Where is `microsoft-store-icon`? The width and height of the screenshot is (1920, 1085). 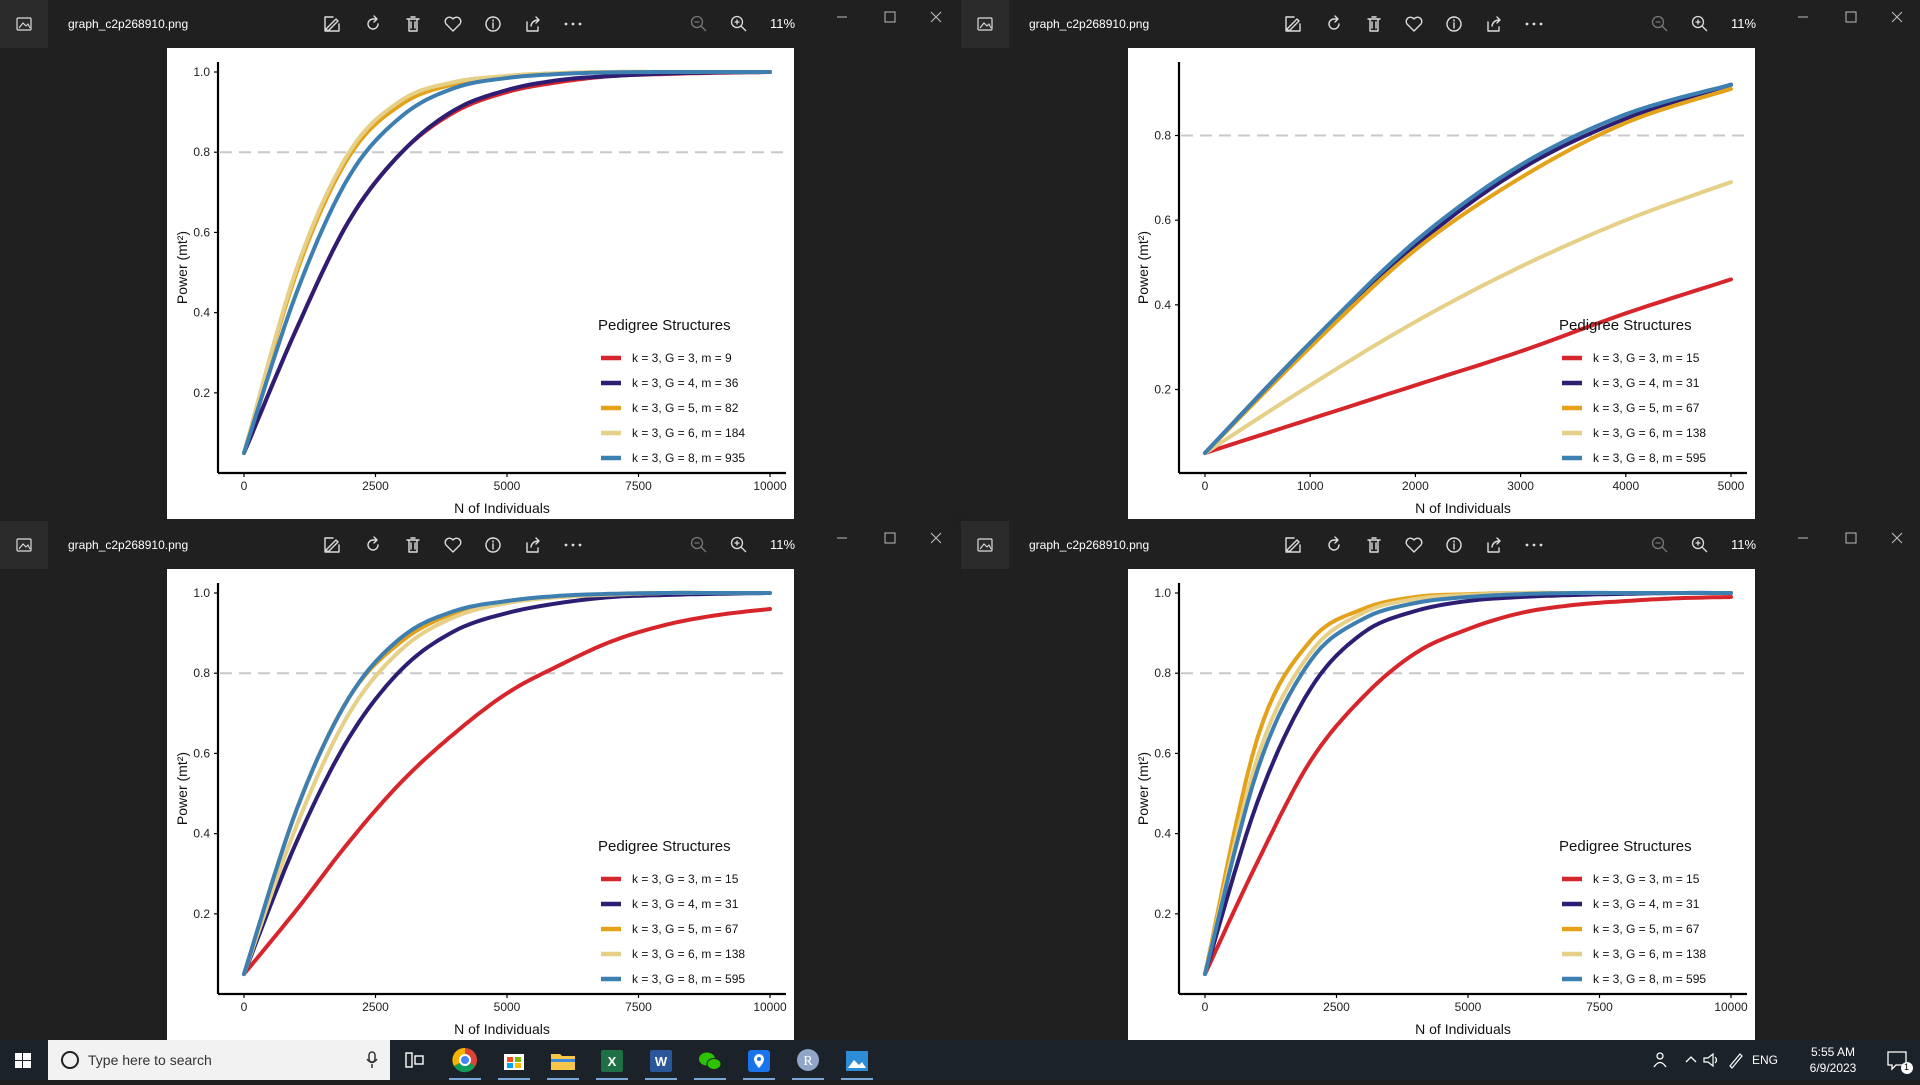 microsoft-store-icon is located at coordinates (514, 1062).